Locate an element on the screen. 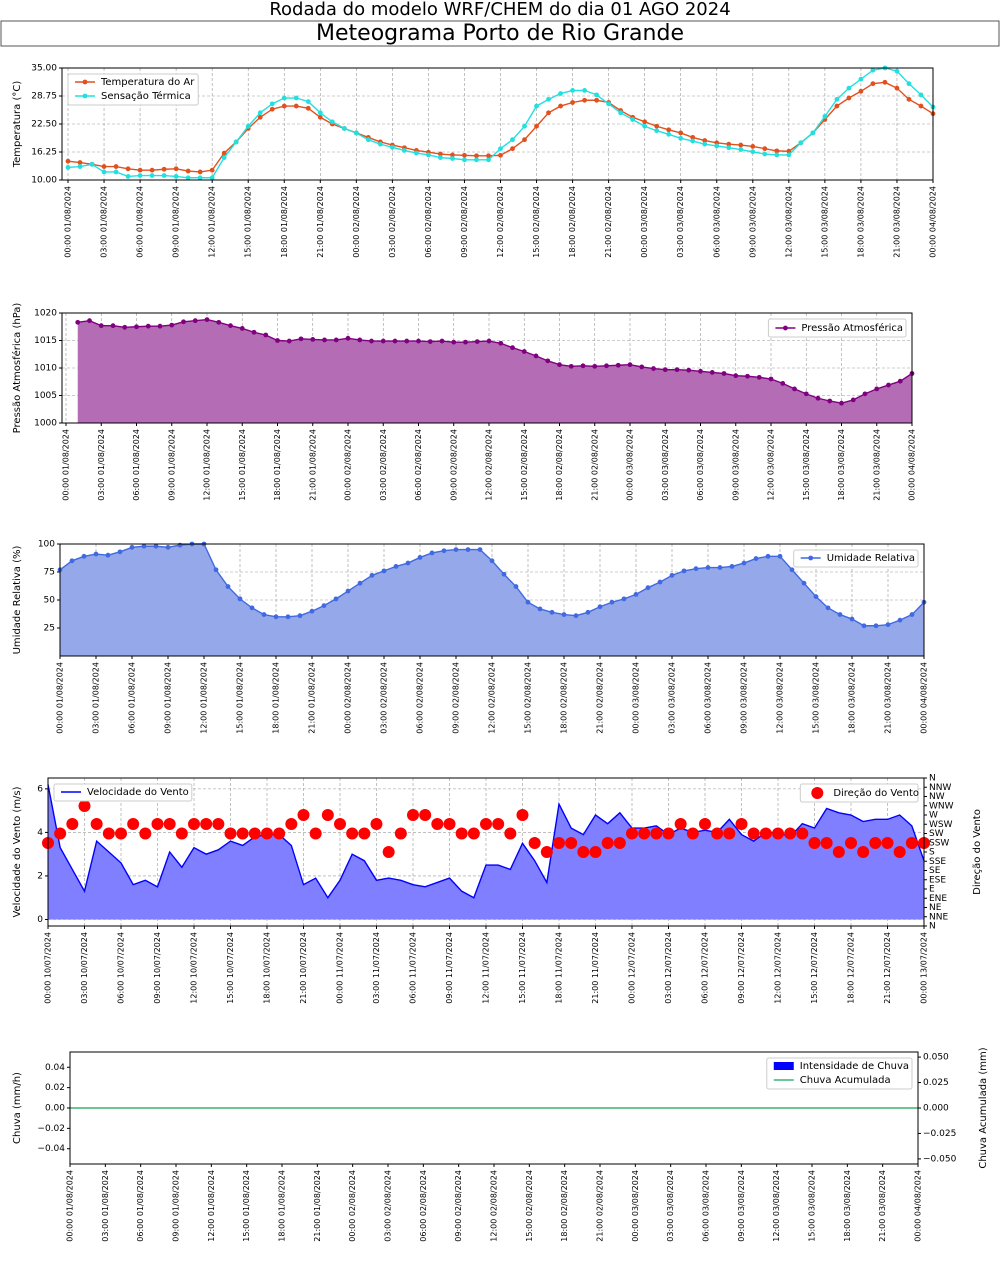 This screenshot has height=1269, width=1000. x-tick-label: 18:00 11/07/2024 is located at coordinates (559, 968).